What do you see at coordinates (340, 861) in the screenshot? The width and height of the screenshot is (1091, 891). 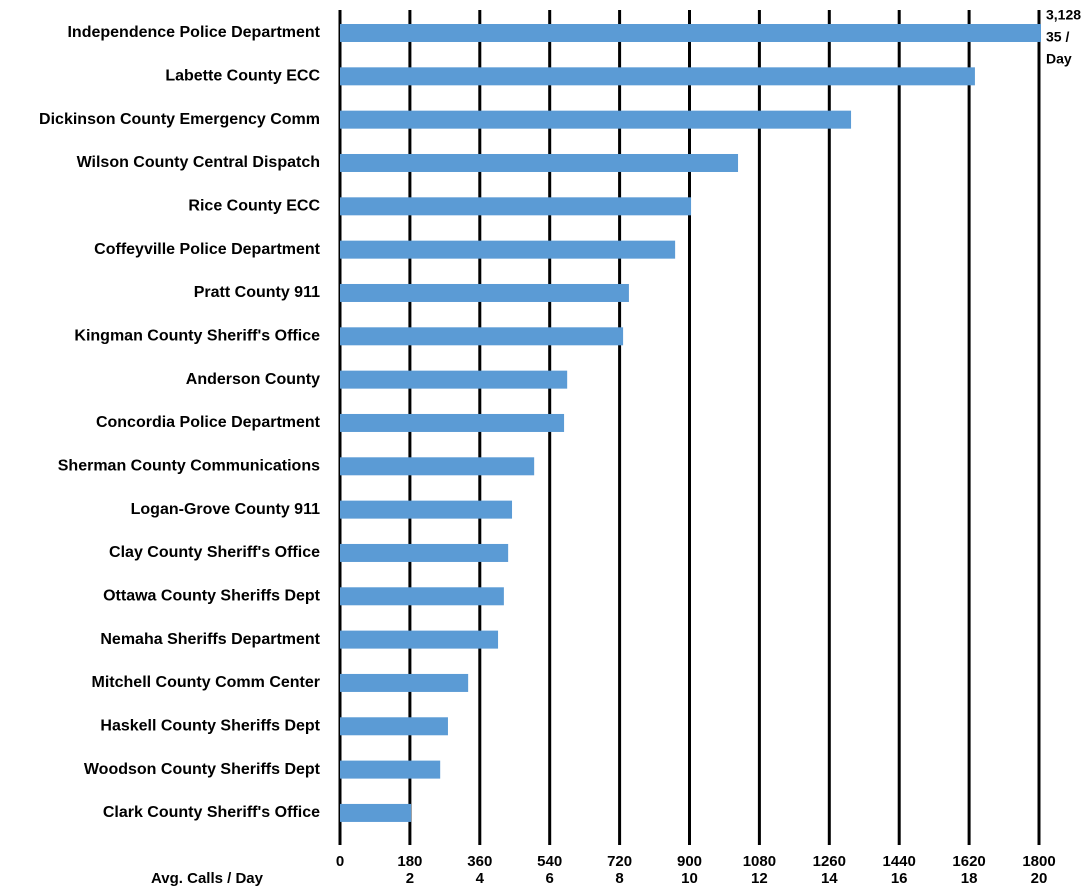 I see `x-tick-label: 0` at bounding box center [340, 861].